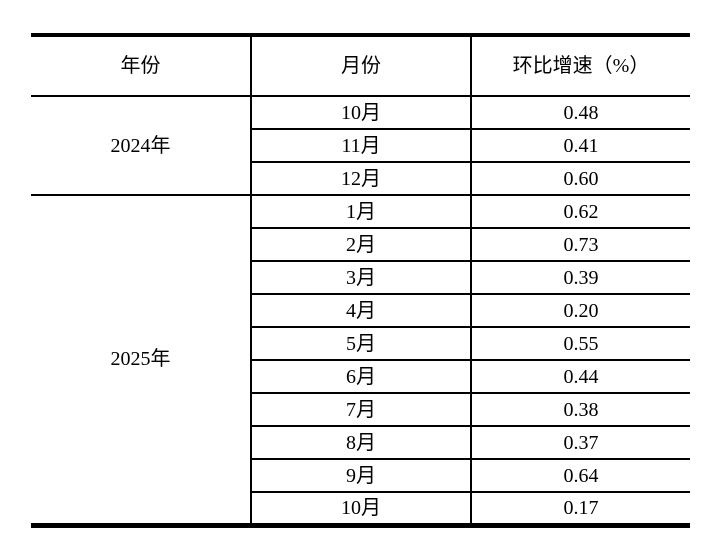 This screenshot has width=720, height=547. I want to click on table-row: 9月 0.64, so click(360, 475).